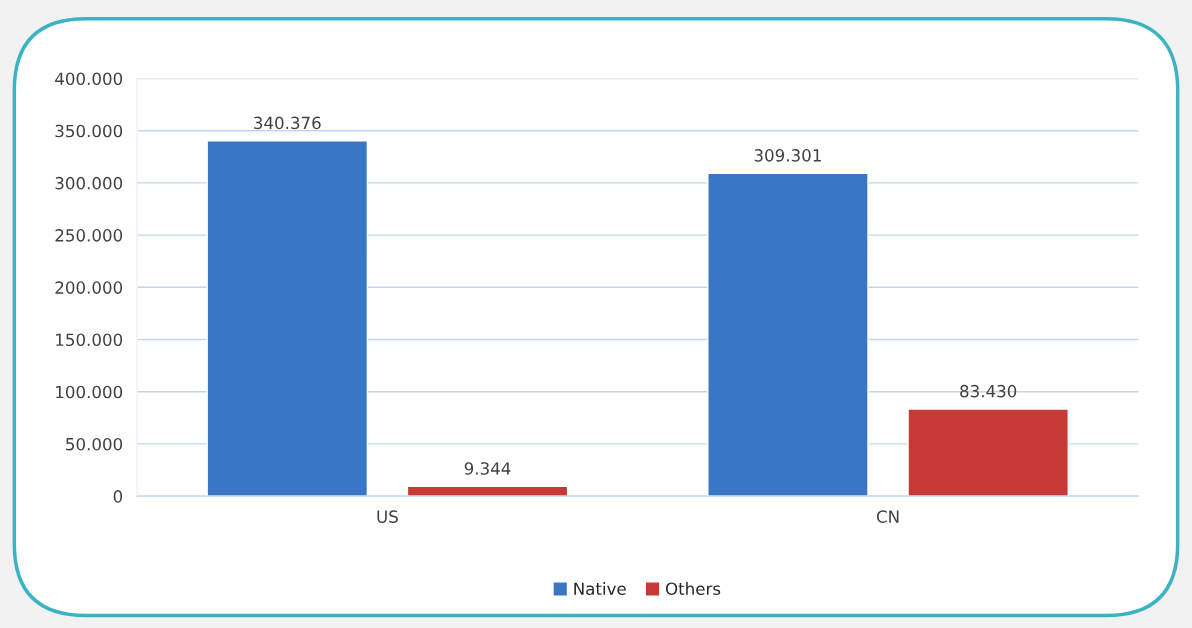 This screenshot has height=628, width=1192. What do you see at coordinates (89, 131) in the screenshot?
I see `y-tick-label: 350.000` at bounding box center [89, 131].